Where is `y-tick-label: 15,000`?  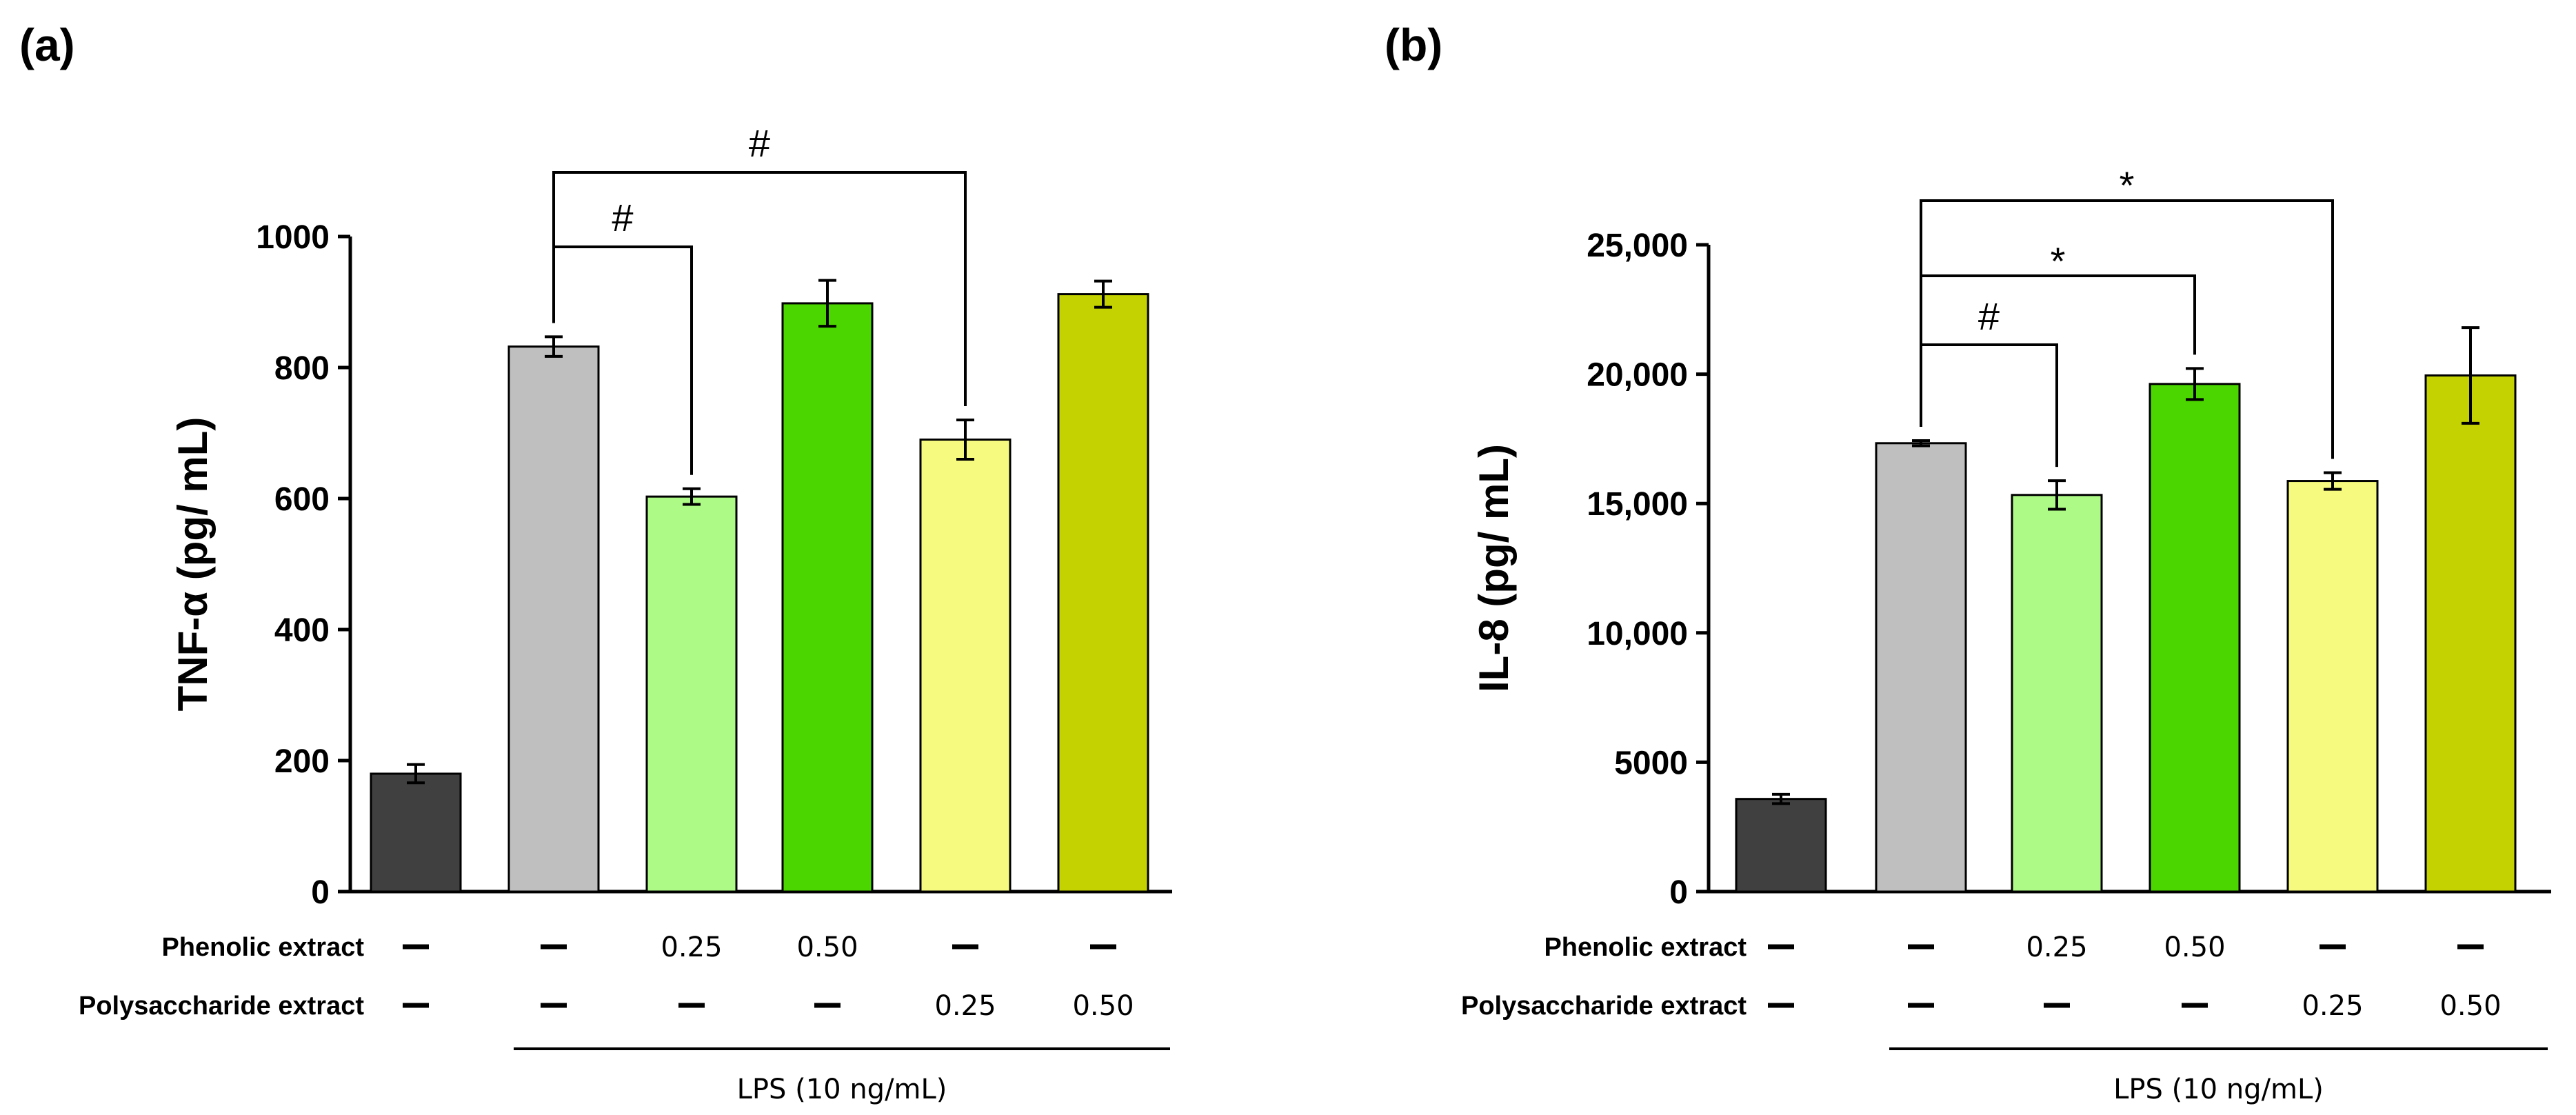
y-tick-label: 15,000 is located at coordinates (1637, 504).